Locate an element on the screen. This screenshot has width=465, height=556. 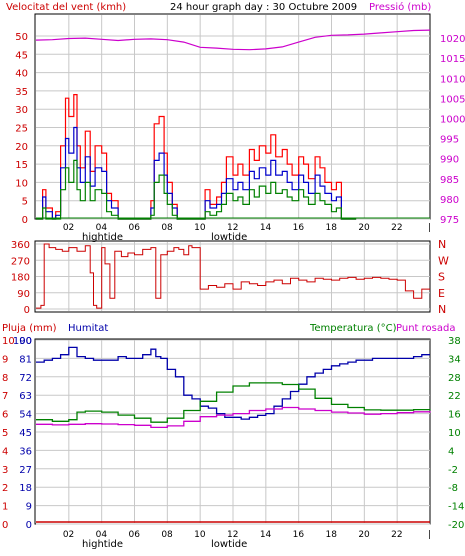
wind-y-tick-label: 40 is located at coordinates (21, 74).